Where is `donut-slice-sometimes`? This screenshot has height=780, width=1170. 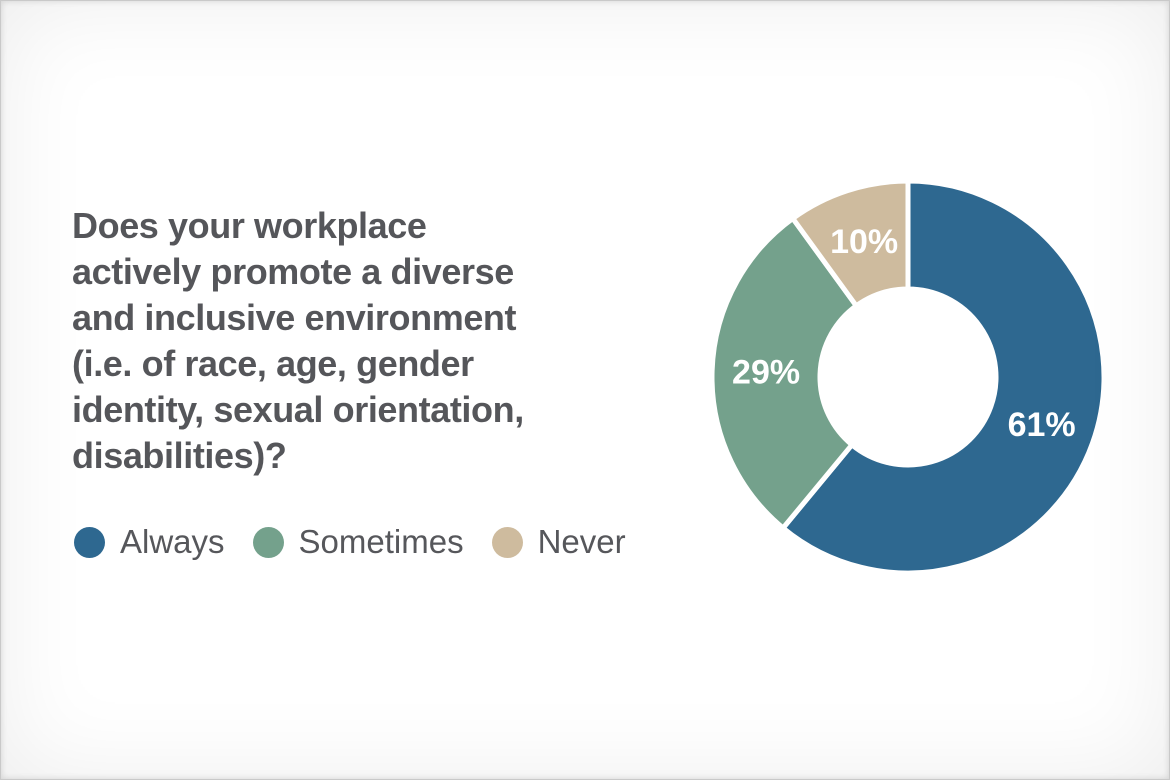
donut-slice-sometimes is located at coordinates (784, 373).